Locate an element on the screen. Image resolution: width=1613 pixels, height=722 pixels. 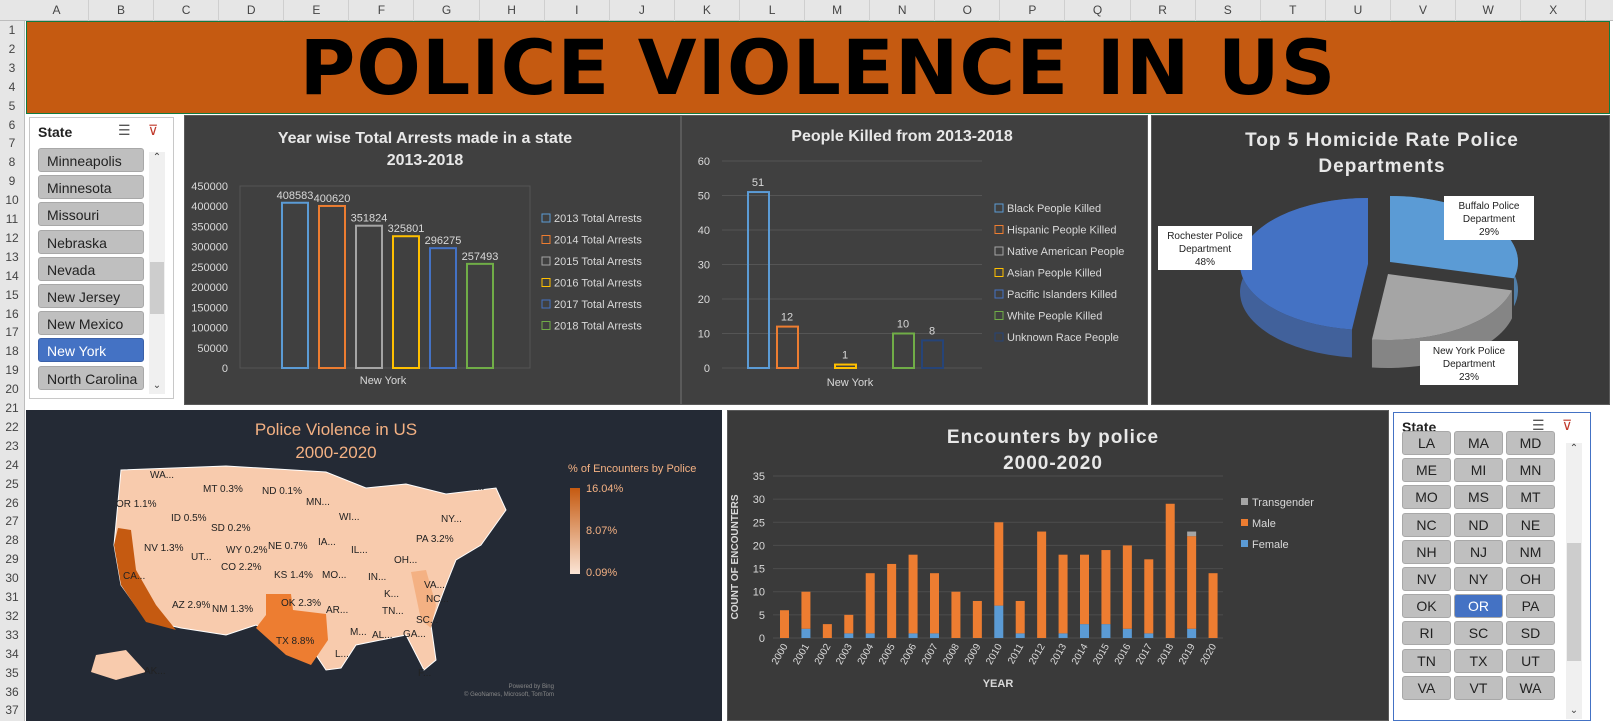
slicer-item: OR is located at coordinates (1478, 606).